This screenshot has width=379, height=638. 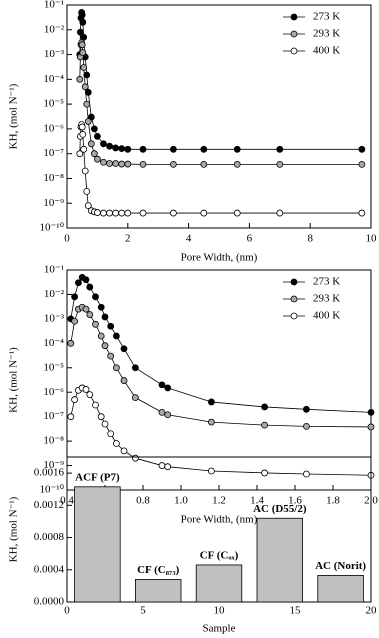 What do you see at coordinates (143, 501) in the screenshot?
I see `x-tick-label: 0.8` at bounding box center [143, 501].